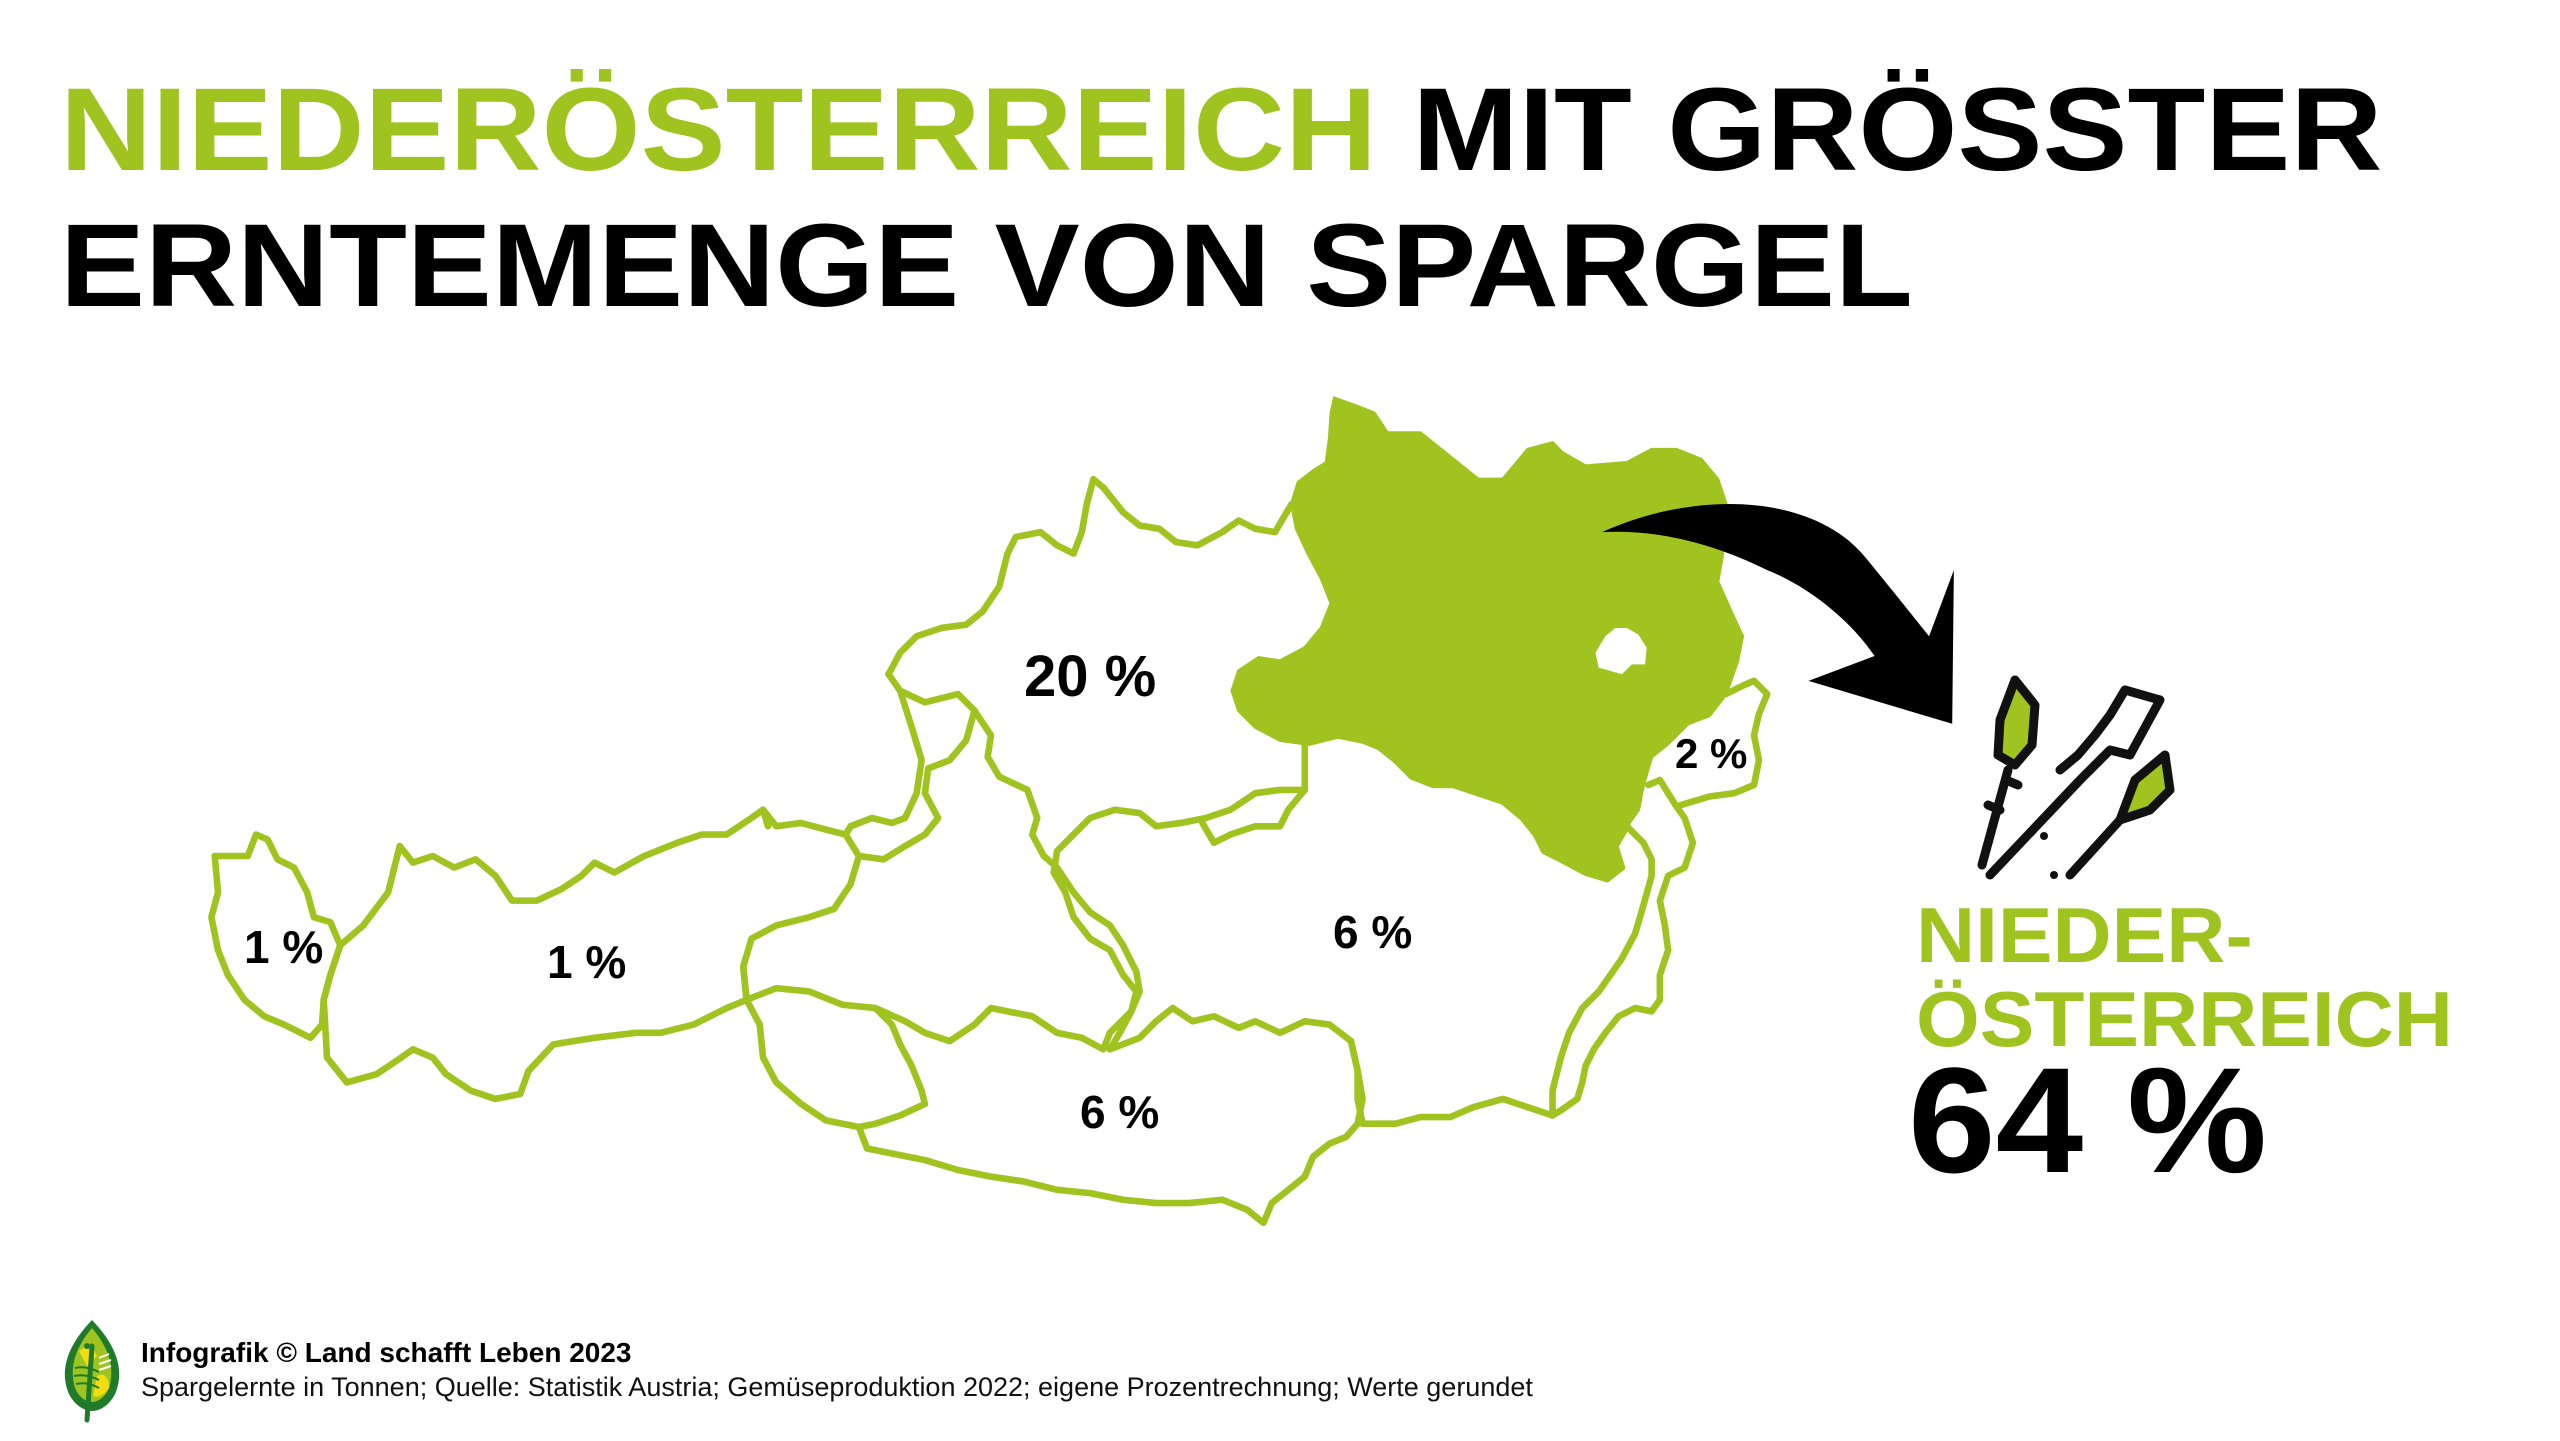  What do you see at coordinates (755, 905) in the screenshot?
I see `border-salzburg-tirol` at bounding box center [755, 905].